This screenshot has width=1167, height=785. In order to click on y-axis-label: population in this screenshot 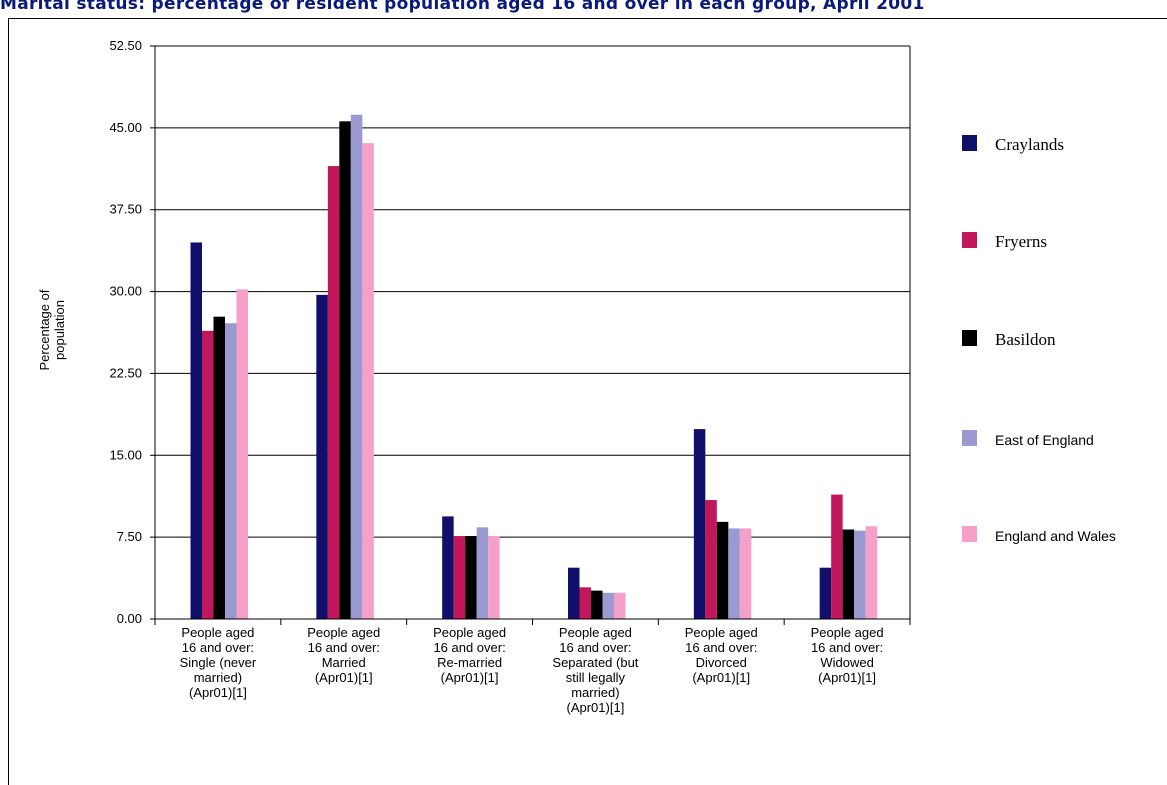, I will do `click(59, 330)`.